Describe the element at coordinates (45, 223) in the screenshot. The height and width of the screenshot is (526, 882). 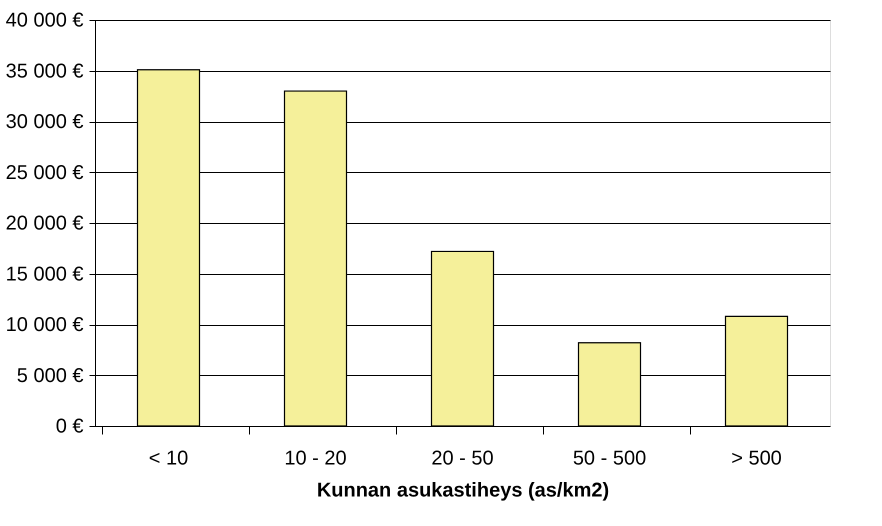
I see `y-tick-label: 20 000 €` at that location.